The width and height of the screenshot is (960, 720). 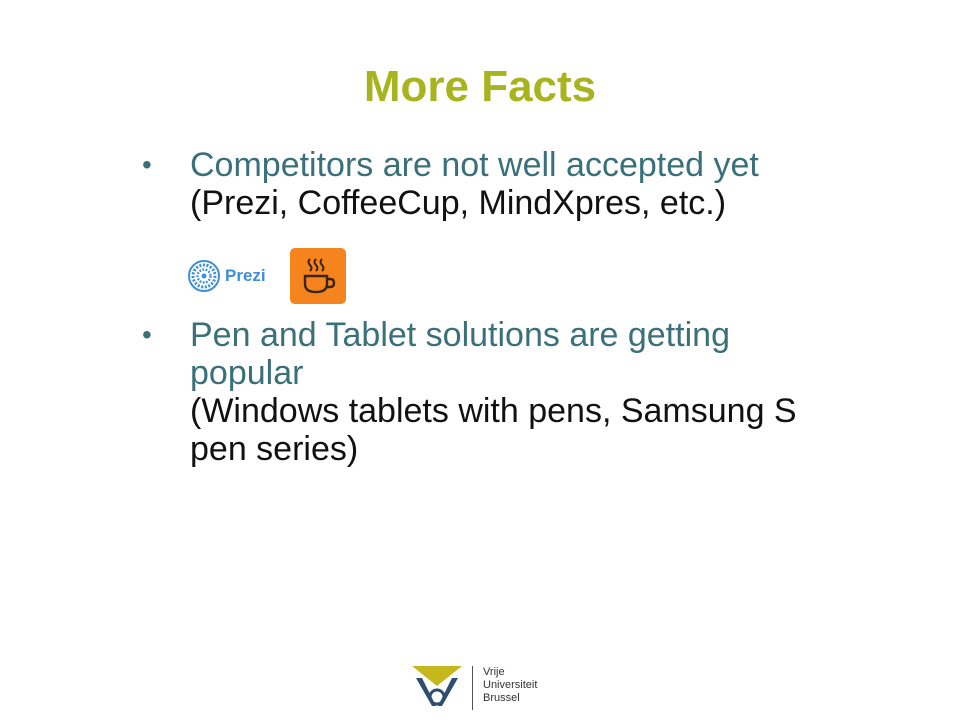 I want to click on bullet-line: Competitors are not well accepted yet, so click(x=474, y=165).